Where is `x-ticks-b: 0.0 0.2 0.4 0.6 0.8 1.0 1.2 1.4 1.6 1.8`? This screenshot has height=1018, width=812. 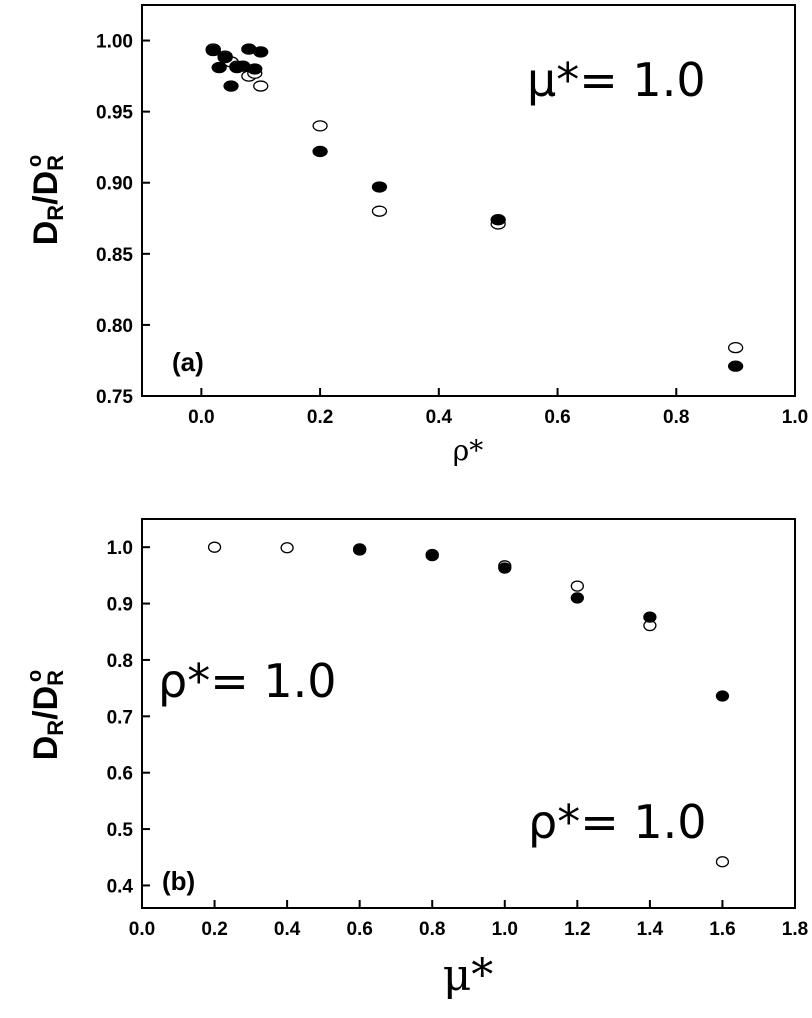 x-ticks-b: 0.0 0.2 0.4 0.6 0.8 1.0 1.2 1.4 1.6 1.8 is located at coordinates (468, 920).